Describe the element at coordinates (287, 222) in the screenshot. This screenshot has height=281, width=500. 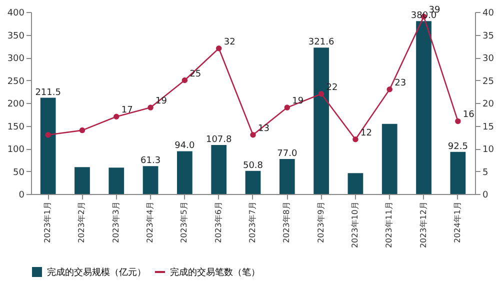
I see `x-tick-label: 2023年8月` at that location.